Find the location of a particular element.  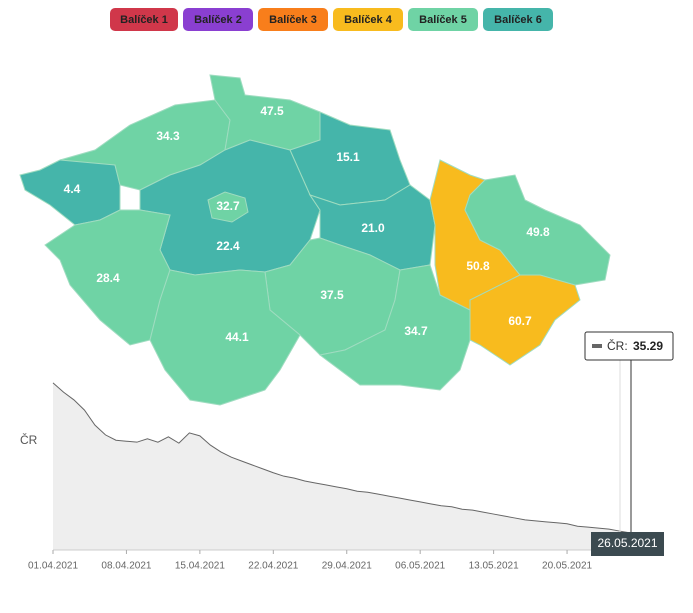

date-box is located at coordinates (627, 544).